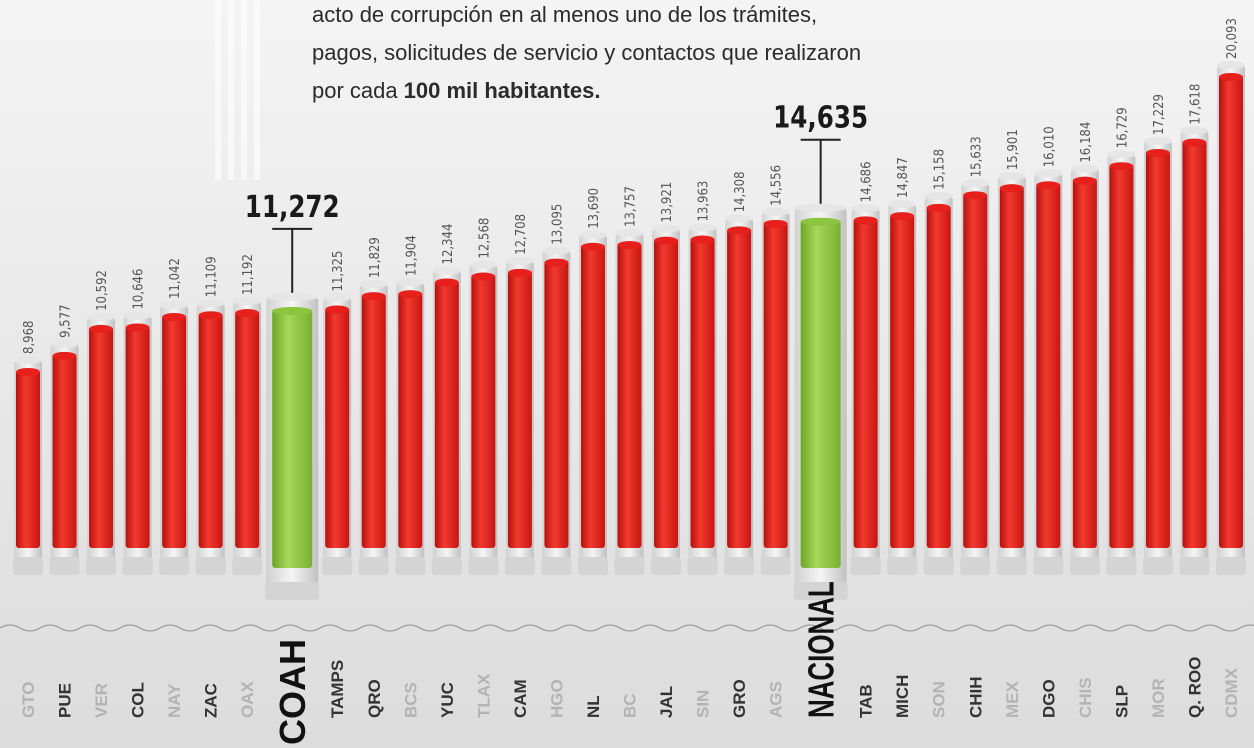 The height and width of the screenshot is (748, 1254). Describe the element at coordinates (292, 208) in the screenshot. I see `value-label: 11,272` at that location.